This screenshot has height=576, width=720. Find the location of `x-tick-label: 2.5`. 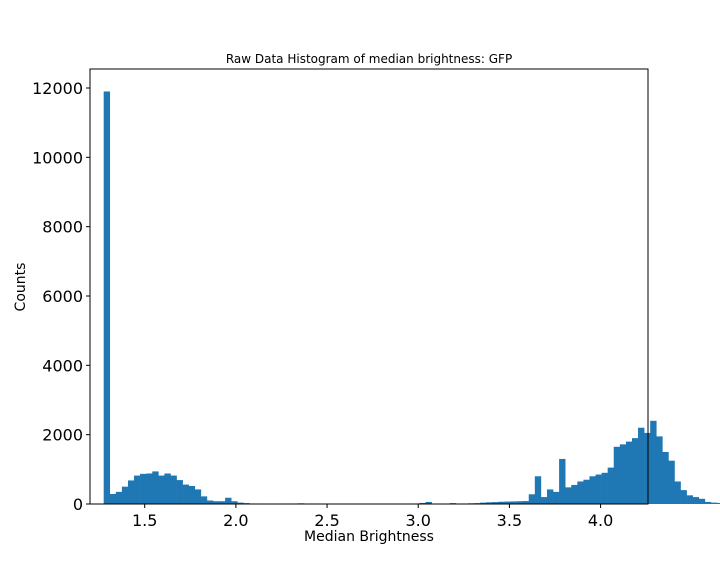

x-tick-label: 2.5 is located at coordinates (326, 520).